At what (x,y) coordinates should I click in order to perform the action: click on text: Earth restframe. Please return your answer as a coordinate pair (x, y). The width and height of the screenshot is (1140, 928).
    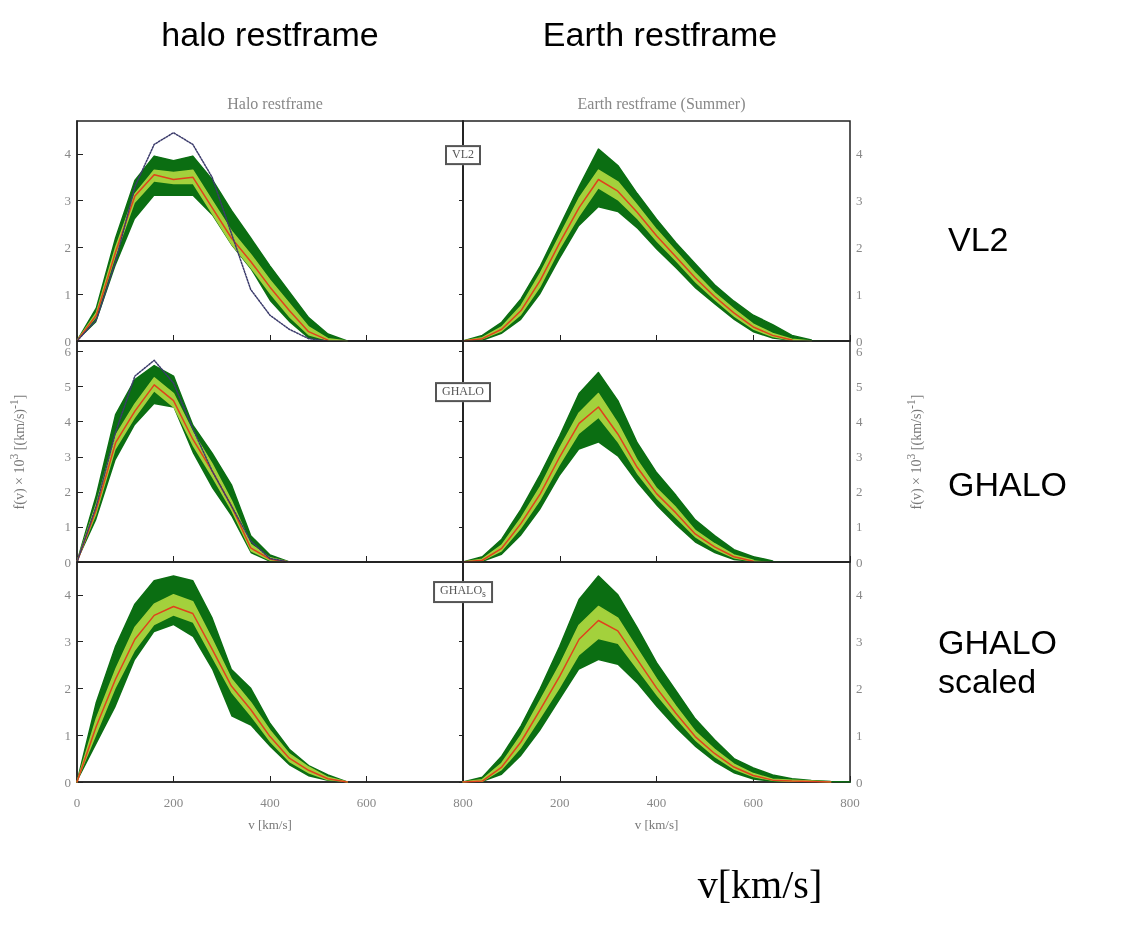
    Looking at the image, I should click on (660, 35).